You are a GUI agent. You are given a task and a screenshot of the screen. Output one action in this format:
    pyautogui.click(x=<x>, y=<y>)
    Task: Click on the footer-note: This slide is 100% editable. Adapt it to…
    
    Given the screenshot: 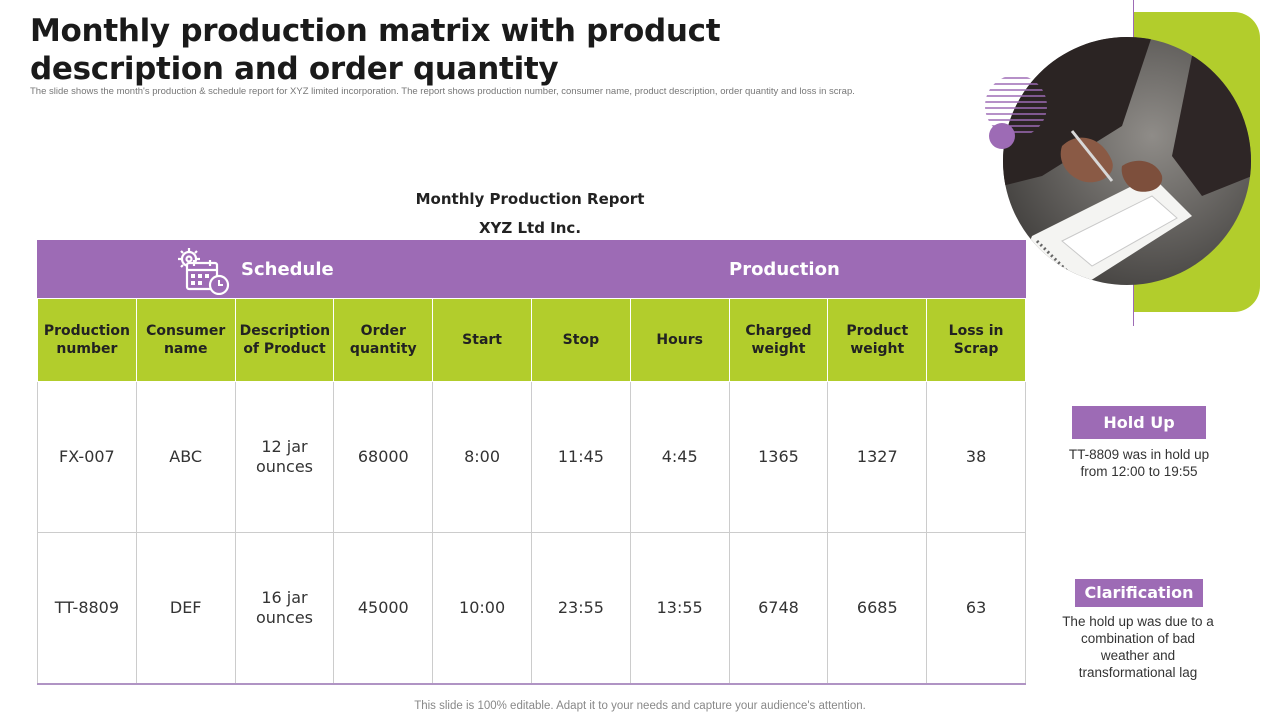 What is the action you would take?
    pyautogui.click(x=640, y=706)
    